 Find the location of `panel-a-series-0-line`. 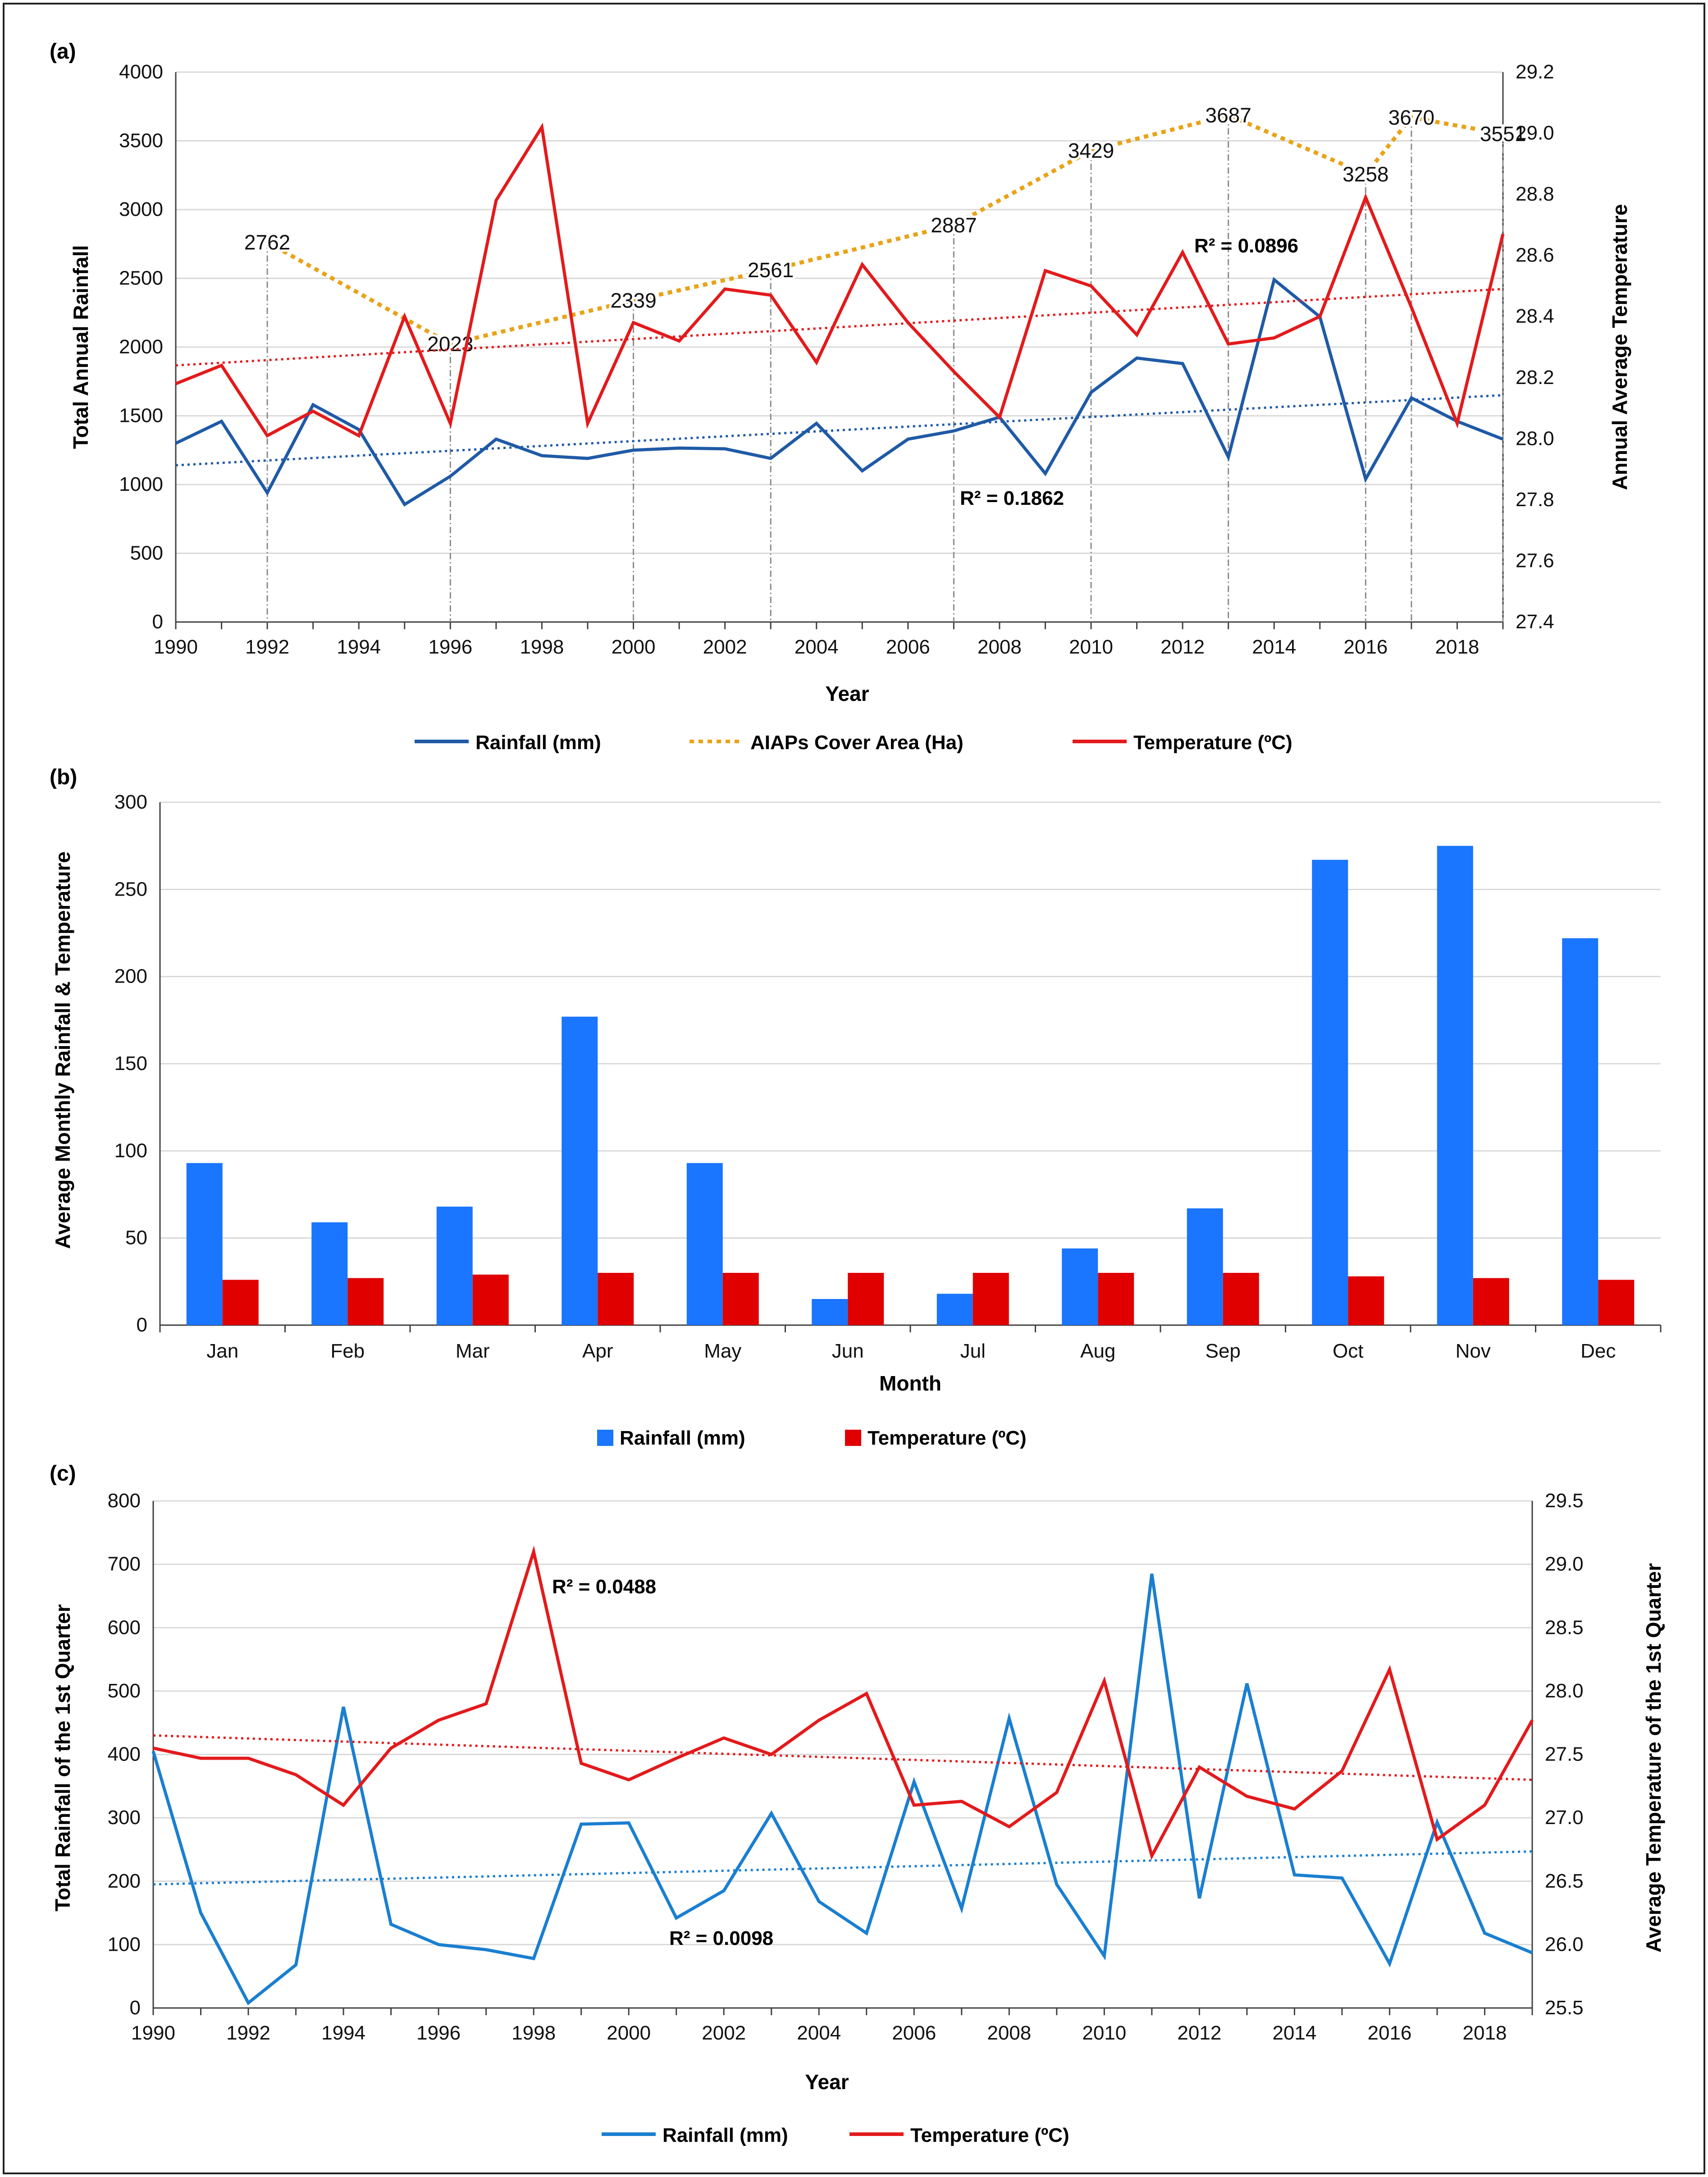

panel-a-series-0-line is located at coordinates (839, 392).